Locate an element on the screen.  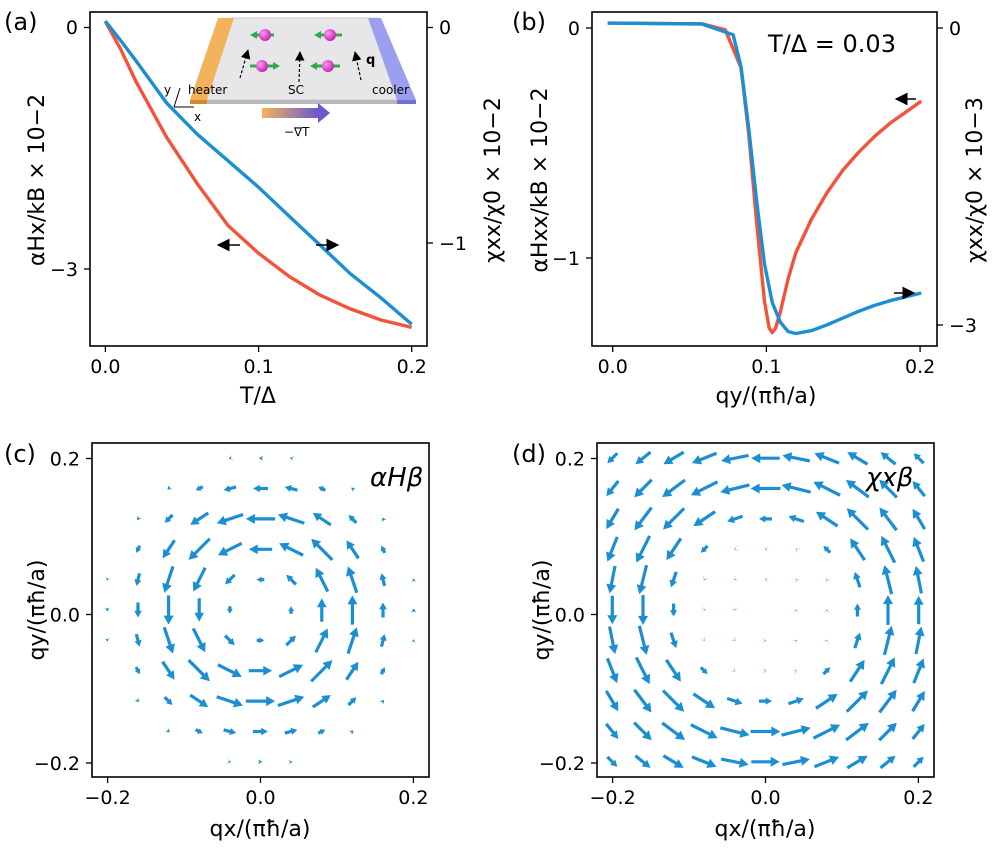
panel-b-ytick-right-0: 0 is located at coordinates (955, 29).